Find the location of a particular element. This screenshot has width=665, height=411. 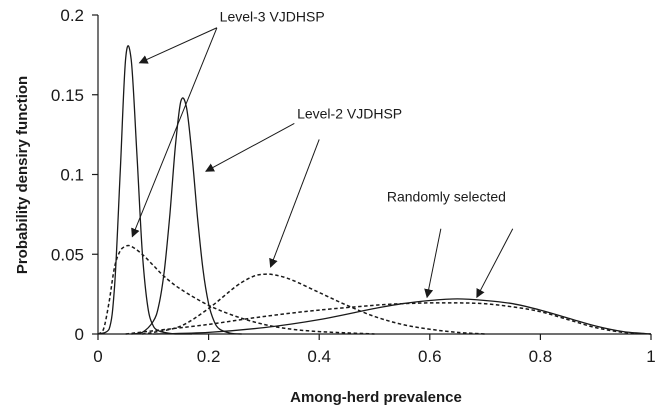

y-tick-label: 0 is located at coordinates (79, 334).